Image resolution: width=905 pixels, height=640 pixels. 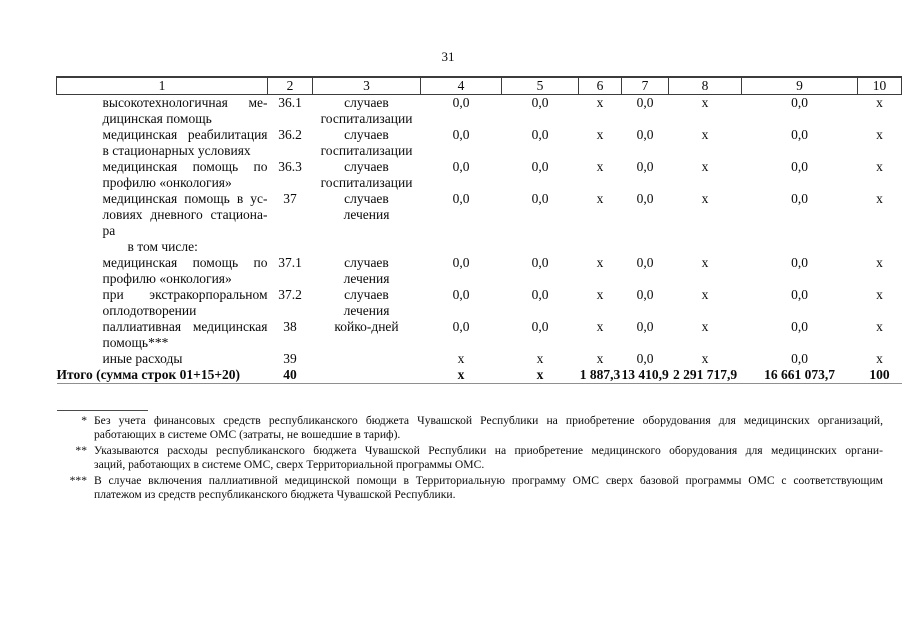 I want to click on row-number-cell: 40, so click(x=290, y=375).